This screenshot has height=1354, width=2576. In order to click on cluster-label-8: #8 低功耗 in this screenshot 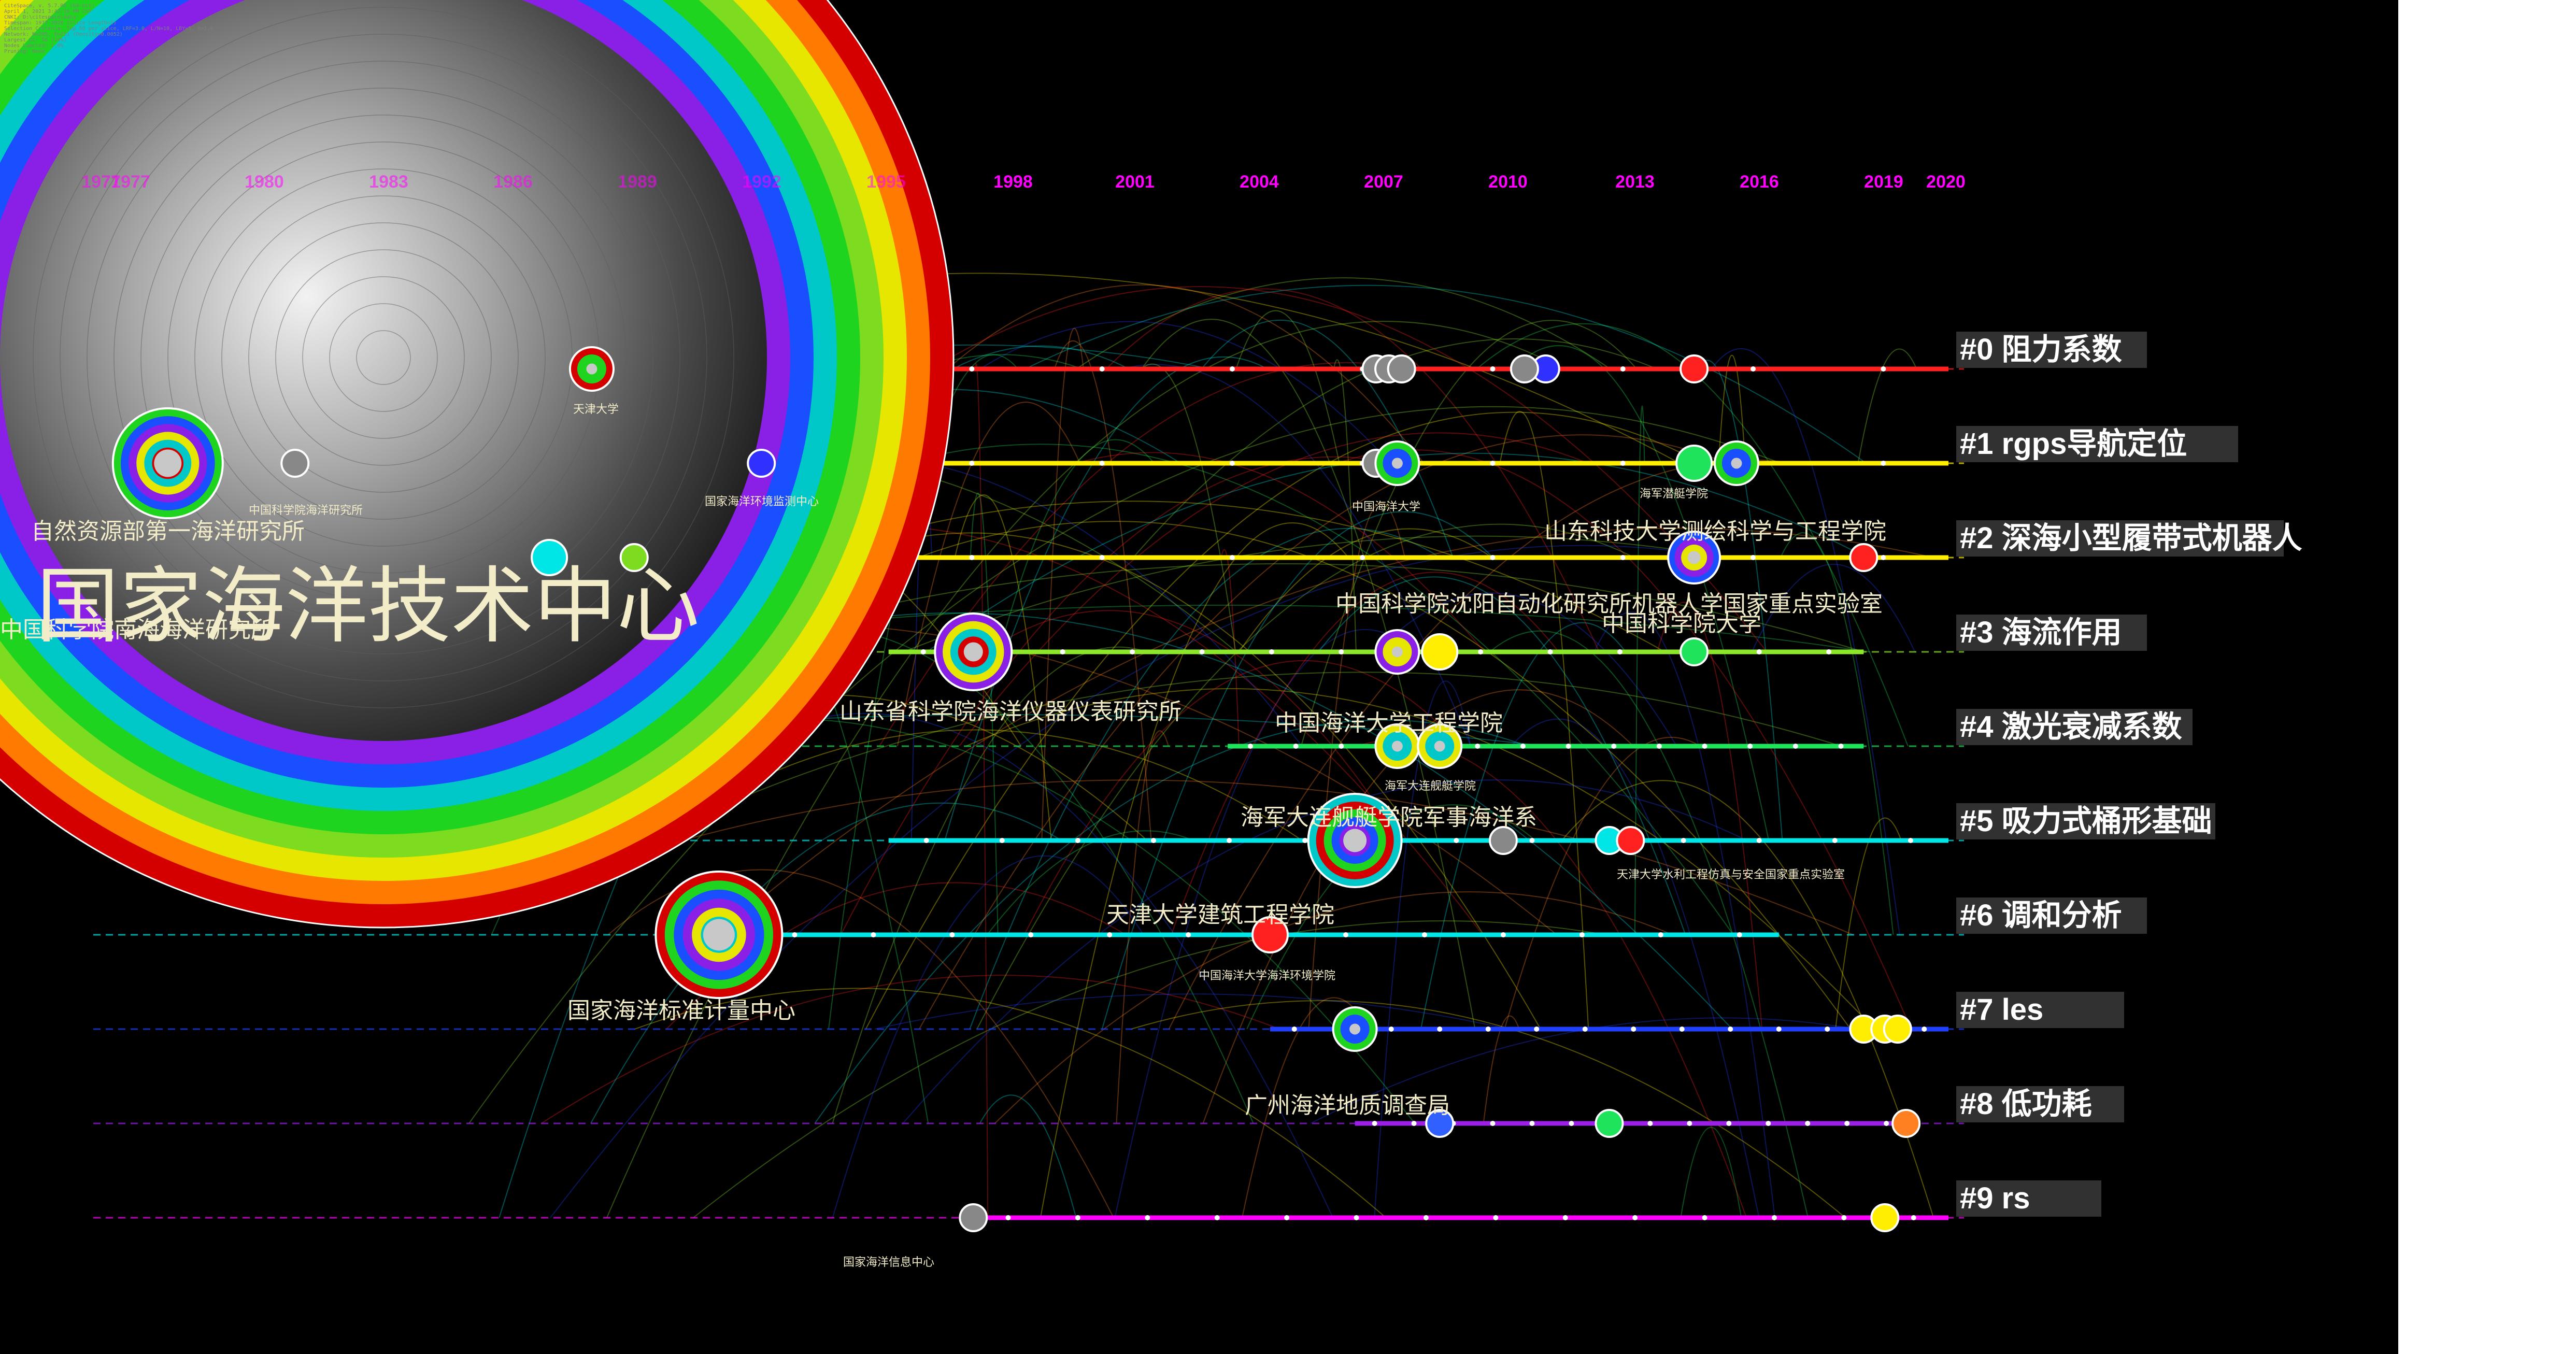, I will do `click(2040, 1104)`.